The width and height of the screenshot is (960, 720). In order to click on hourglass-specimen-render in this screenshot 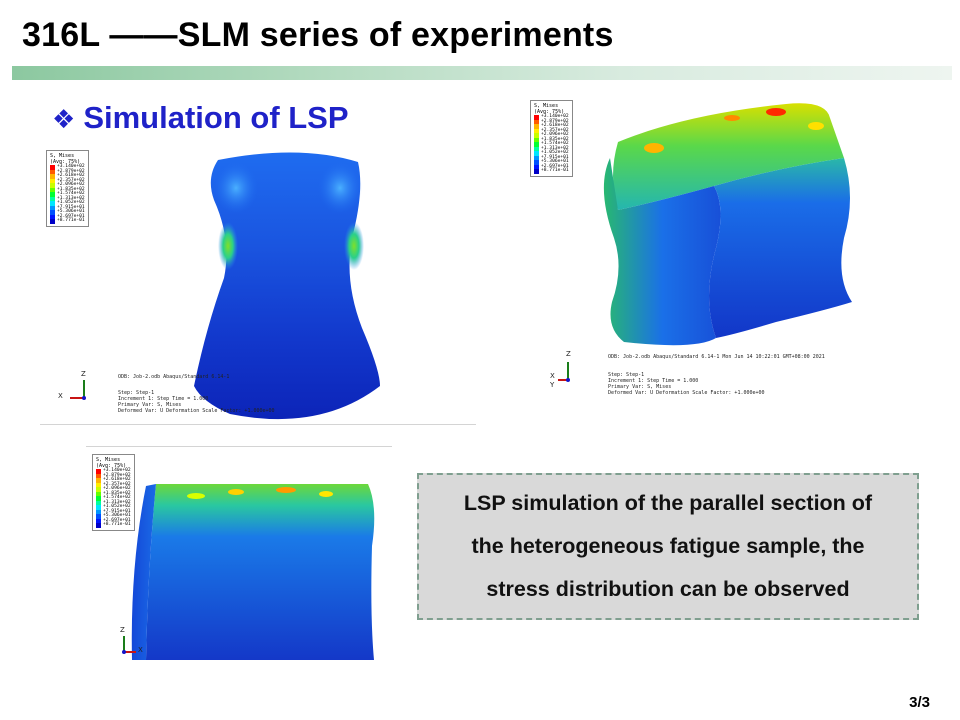, I will do `click(287, 286)`.